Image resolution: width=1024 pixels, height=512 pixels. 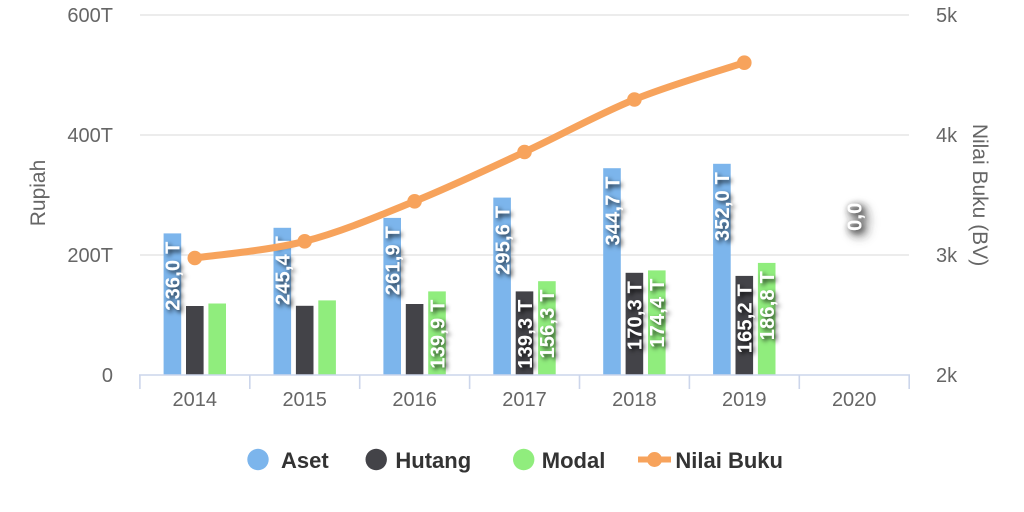 What do you see at coordinates (524, 400) in the screenshot?
I see `svg-text: 2017` at bounding box center [524, 400].